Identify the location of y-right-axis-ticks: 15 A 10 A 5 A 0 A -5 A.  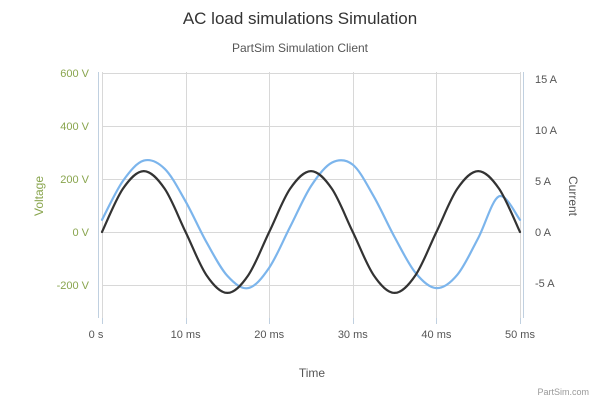
(546, 182).